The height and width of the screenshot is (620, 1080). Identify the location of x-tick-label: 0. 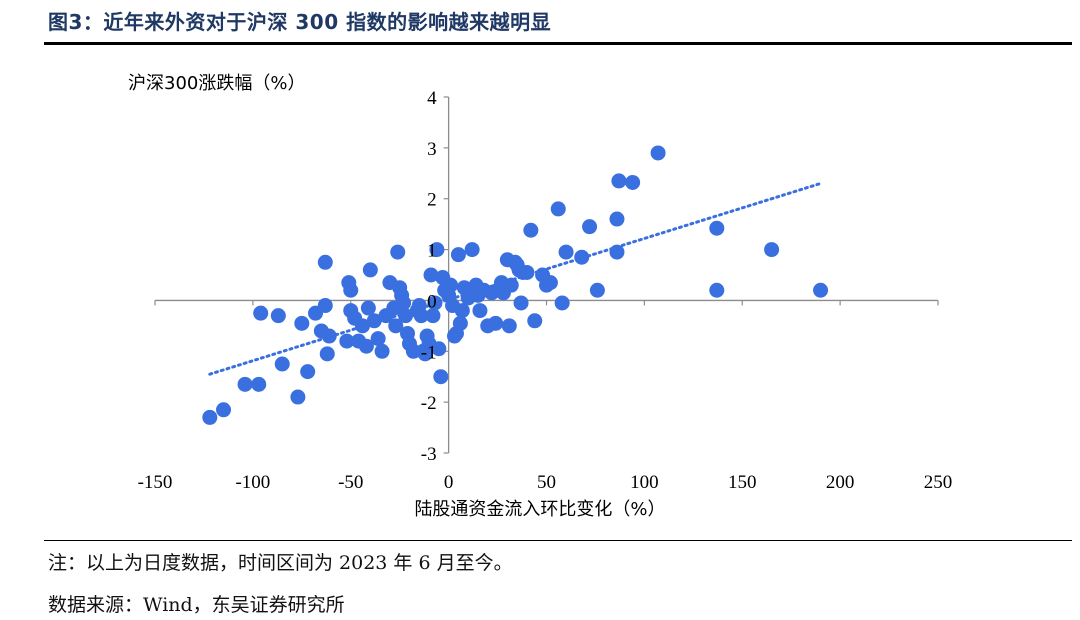
(449, 482).